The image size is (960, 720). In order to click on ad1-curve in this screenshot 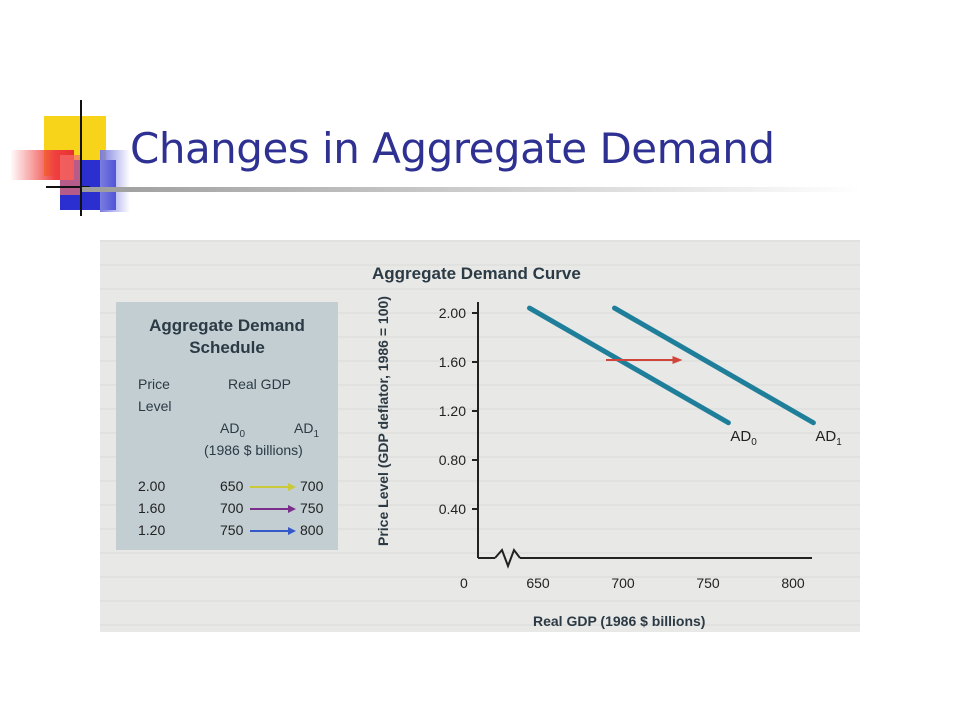, I will do `click(714, 365)`.